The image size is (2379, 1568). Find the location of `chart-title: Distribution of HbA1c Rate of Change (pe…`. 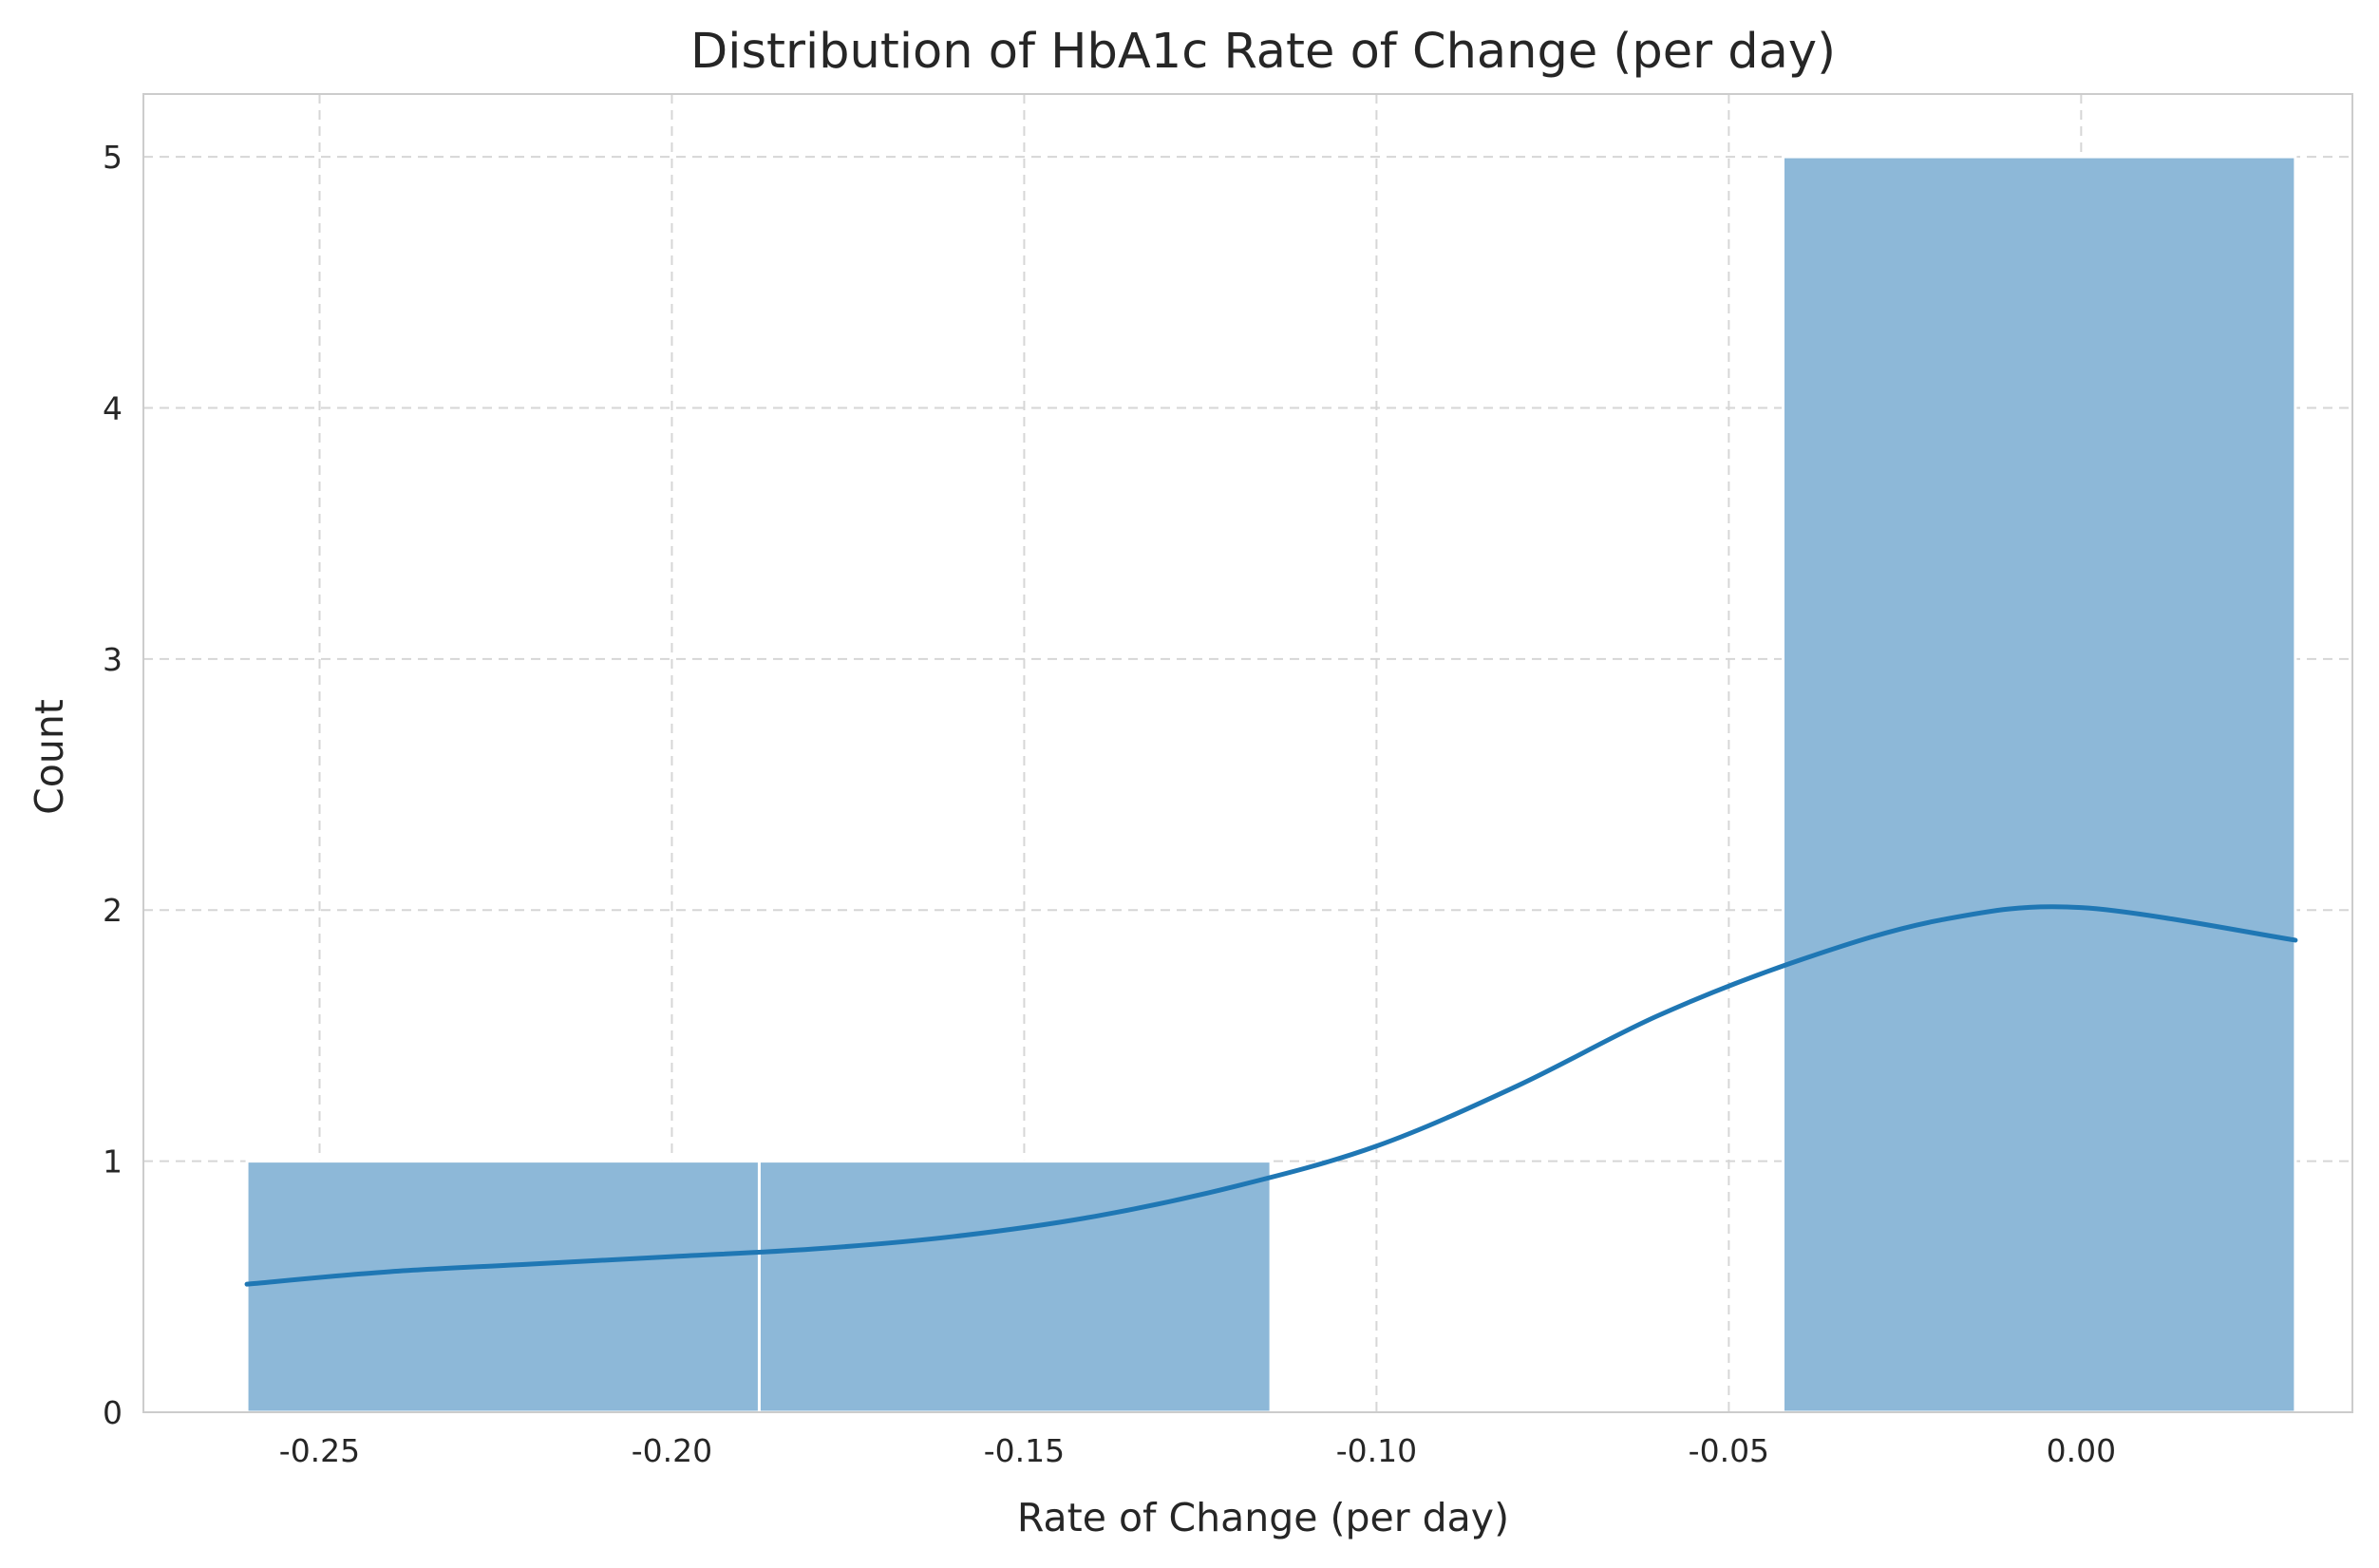

chart-title: Distribution of HbA1c Rate of Change (pe… is located at coordinates (1263, 52).